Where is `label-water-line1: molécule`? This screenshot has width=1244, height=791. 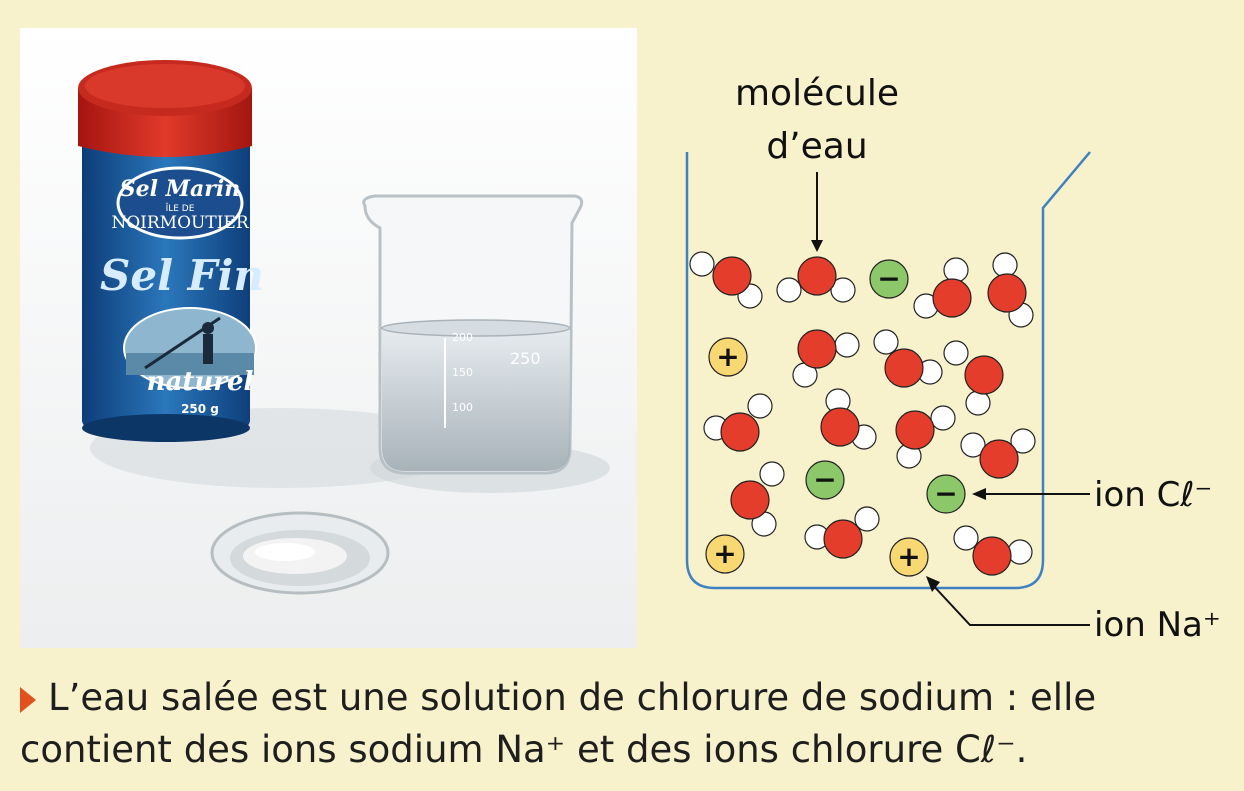 label-water-line1: molécule is located at coordinates (817, 93).